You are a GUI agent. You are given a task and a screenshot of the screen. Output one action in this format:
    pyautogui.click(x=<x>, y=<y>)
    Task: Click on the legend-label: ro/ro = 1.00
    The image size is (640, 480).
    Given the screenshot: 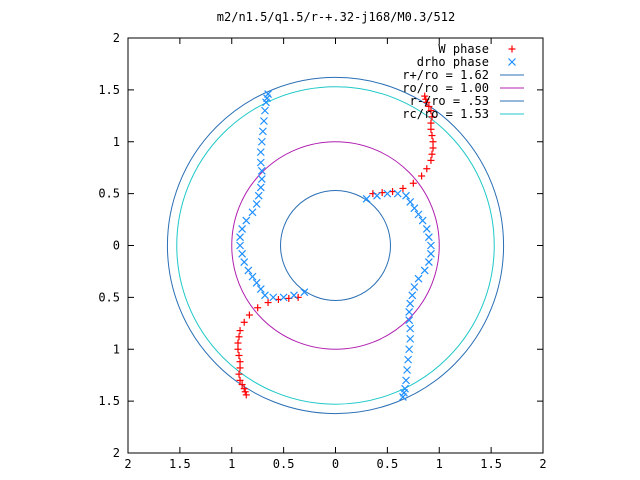 What is the action you would take?
    pyautogui.click(x=445, y=88)
    